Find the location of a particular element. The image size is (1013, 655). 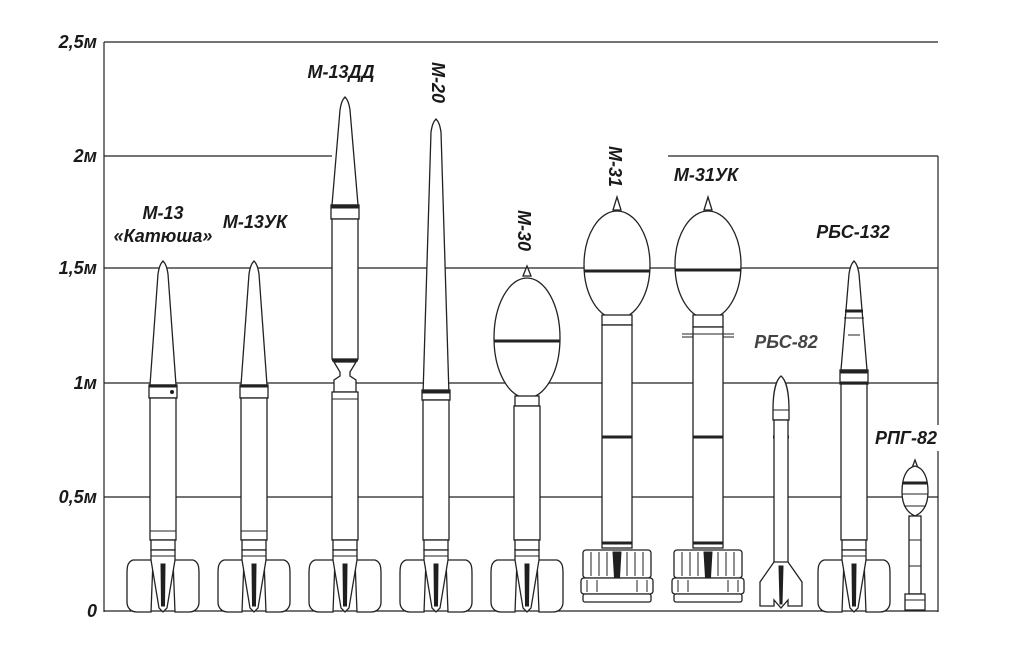

fins-m13dd is located at coordinates (345, 581).